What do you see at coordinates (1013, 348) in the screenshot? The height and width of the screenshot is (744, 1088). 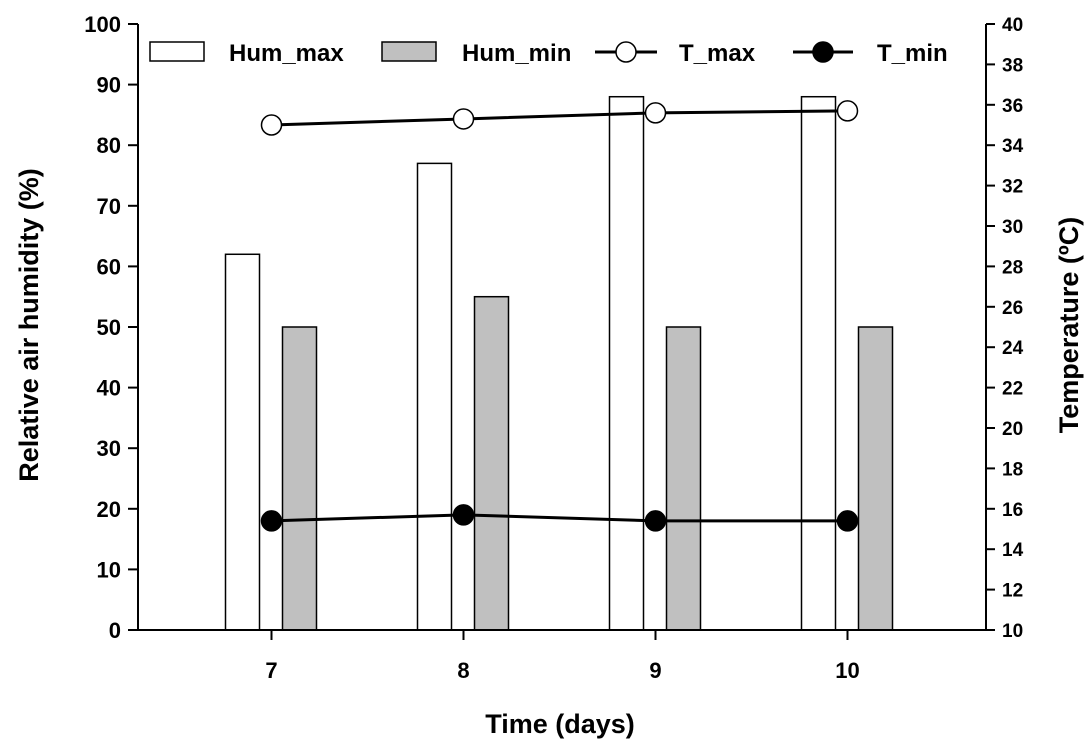 I see `y2-tick-label-24: 24` at bounding box center [1013, 348].